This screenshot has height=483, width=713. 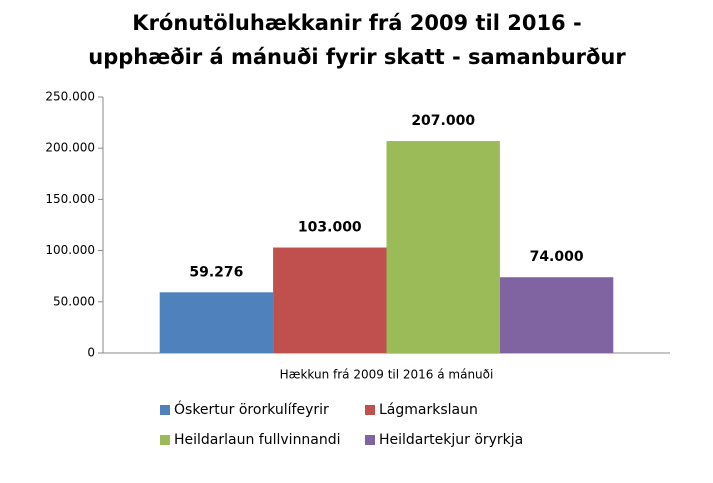 What do you see at coordinates (330, 228) in the screenshot?
I see `data-label: 103.000` at bounding box center [330, 228].